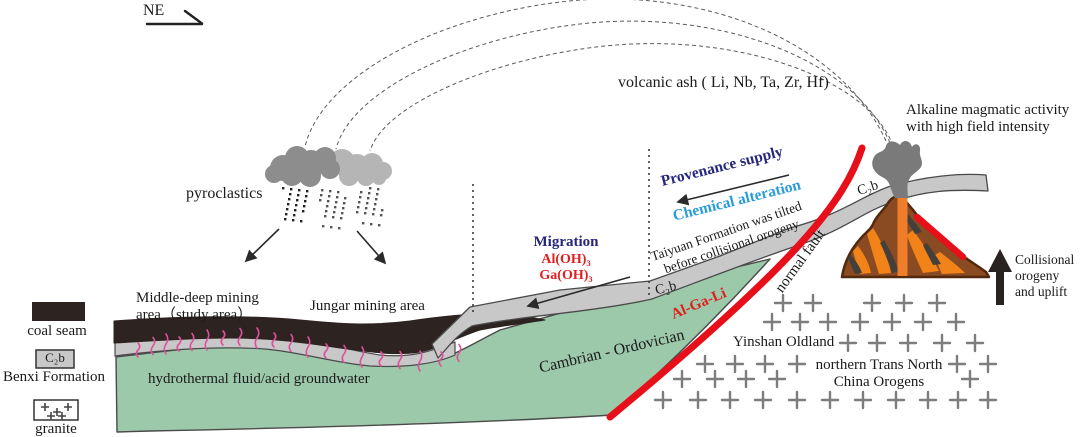 Image resolution: width=1080 pixels, height=437 pixels. What do you see at coordinates (154, 10) in the screenshot?
I see `compass-label: NE` at bounding box center [154, 10].